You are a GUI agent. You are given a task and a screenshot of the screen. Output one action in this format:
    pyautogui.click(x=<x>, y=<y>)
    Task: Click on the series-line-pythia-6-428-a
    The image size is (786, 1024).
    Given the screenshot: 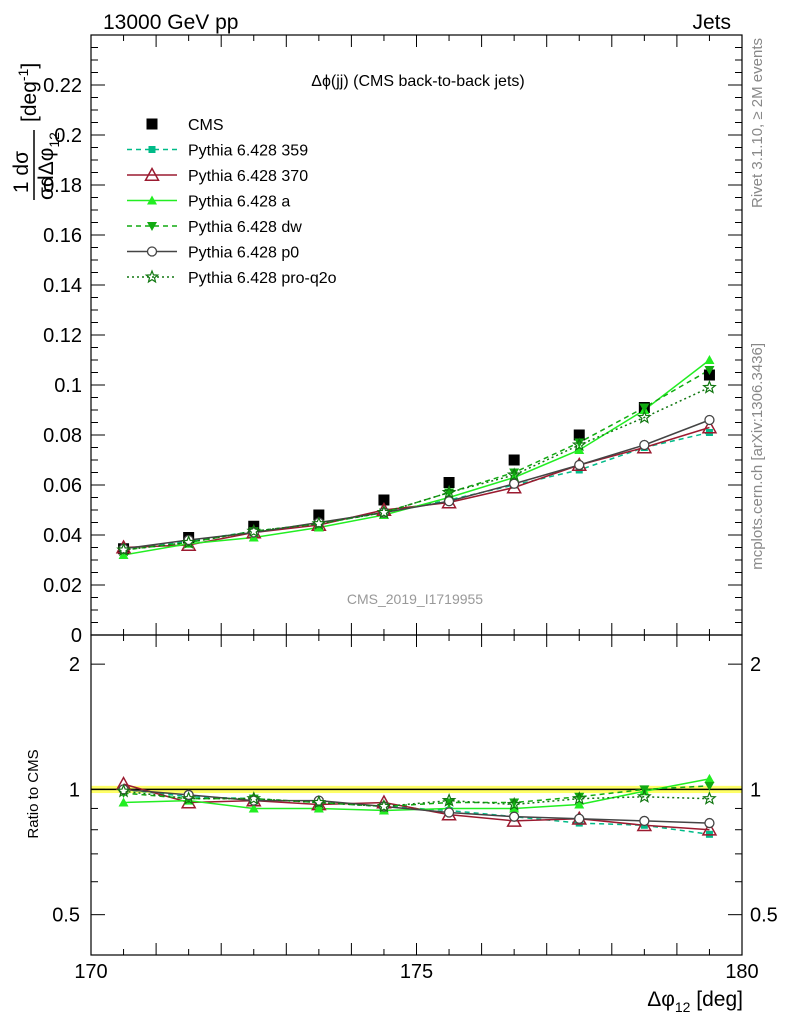 What is the action you would take?
    pyautogui.click(x=416, y=457)
    